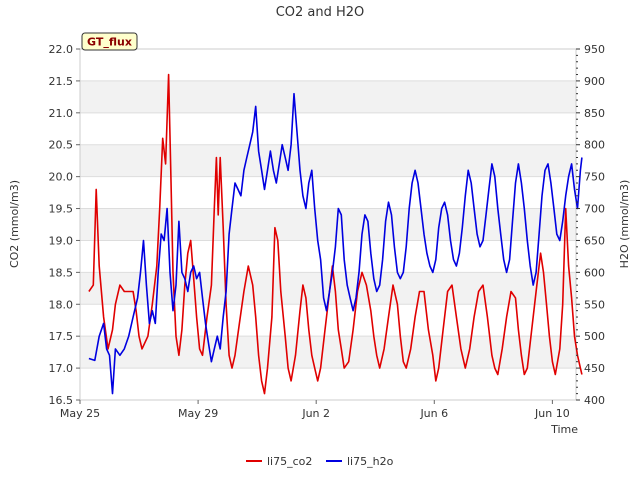  I want to click on y-right-tick-label: 950, so click(594, 49).